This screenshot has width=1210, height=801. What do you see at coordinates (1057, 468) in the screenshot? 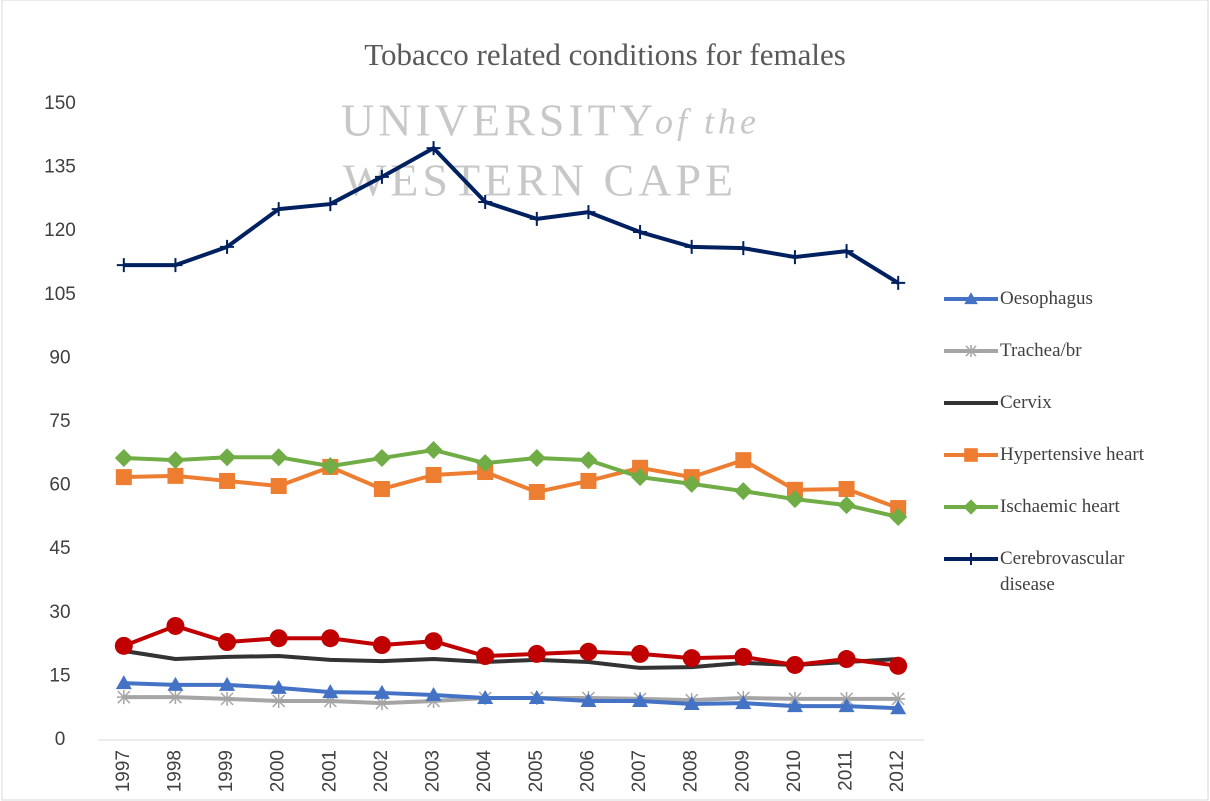
I see `legend-item: Hypertensive heart` at bounding box center [1057, 468].